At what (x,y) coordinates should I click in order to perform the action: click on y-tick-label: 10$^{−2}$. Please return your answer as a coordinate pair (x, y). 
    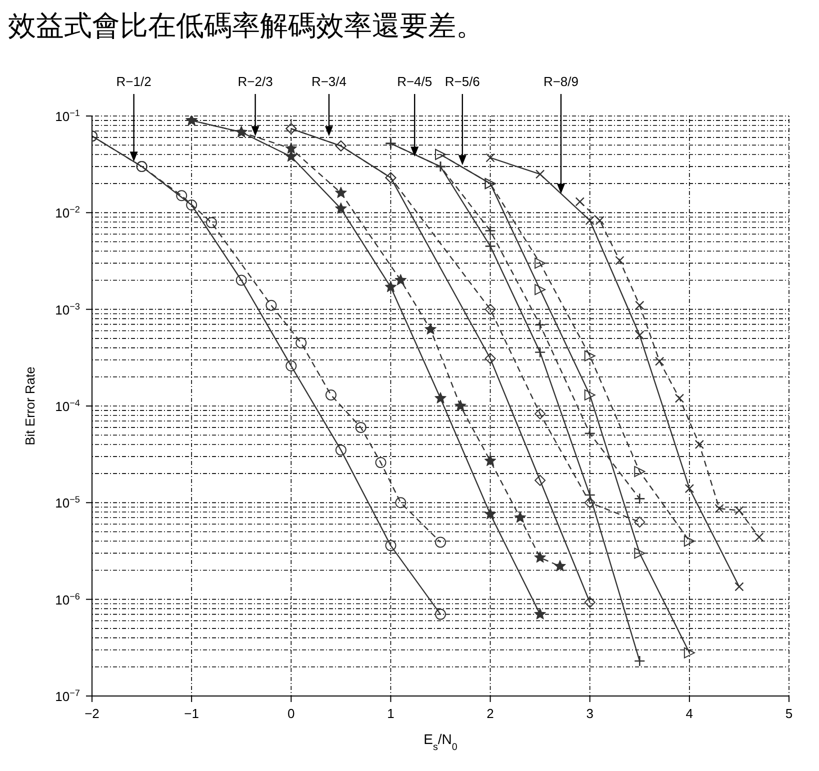
    Looking at the image, I should click on (67, 212).